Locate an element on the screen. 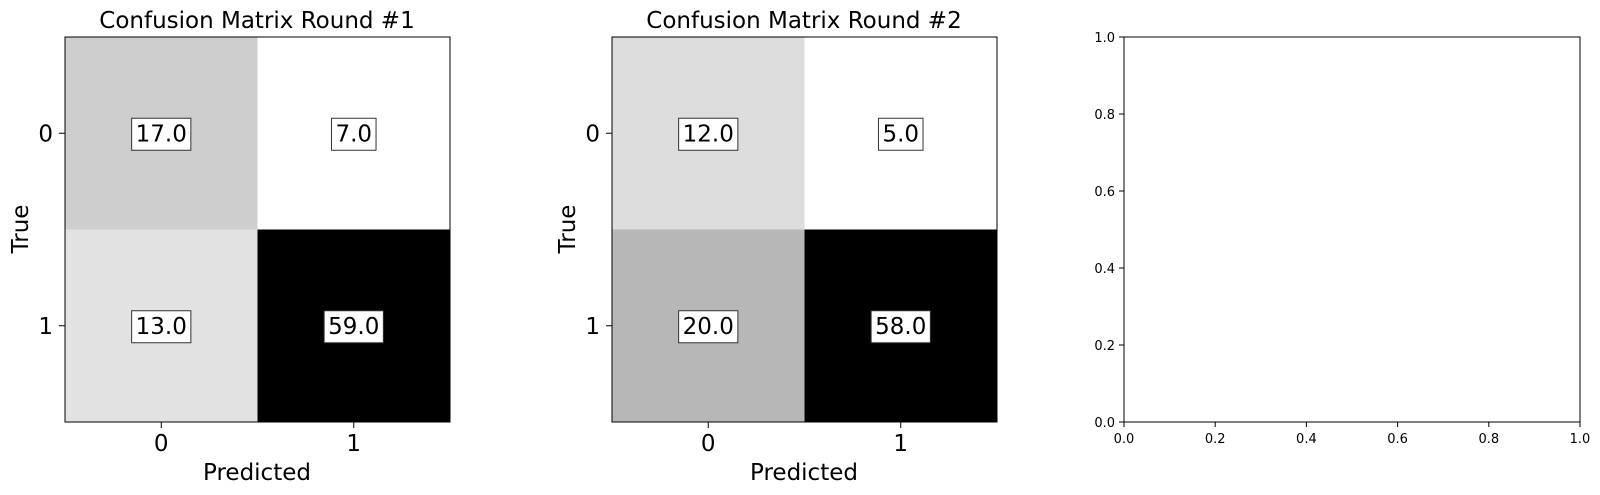 This screenshot has height=495, width=1600. chart-2-x-tick-label-0: 0 is located at coordinates (708, 444).